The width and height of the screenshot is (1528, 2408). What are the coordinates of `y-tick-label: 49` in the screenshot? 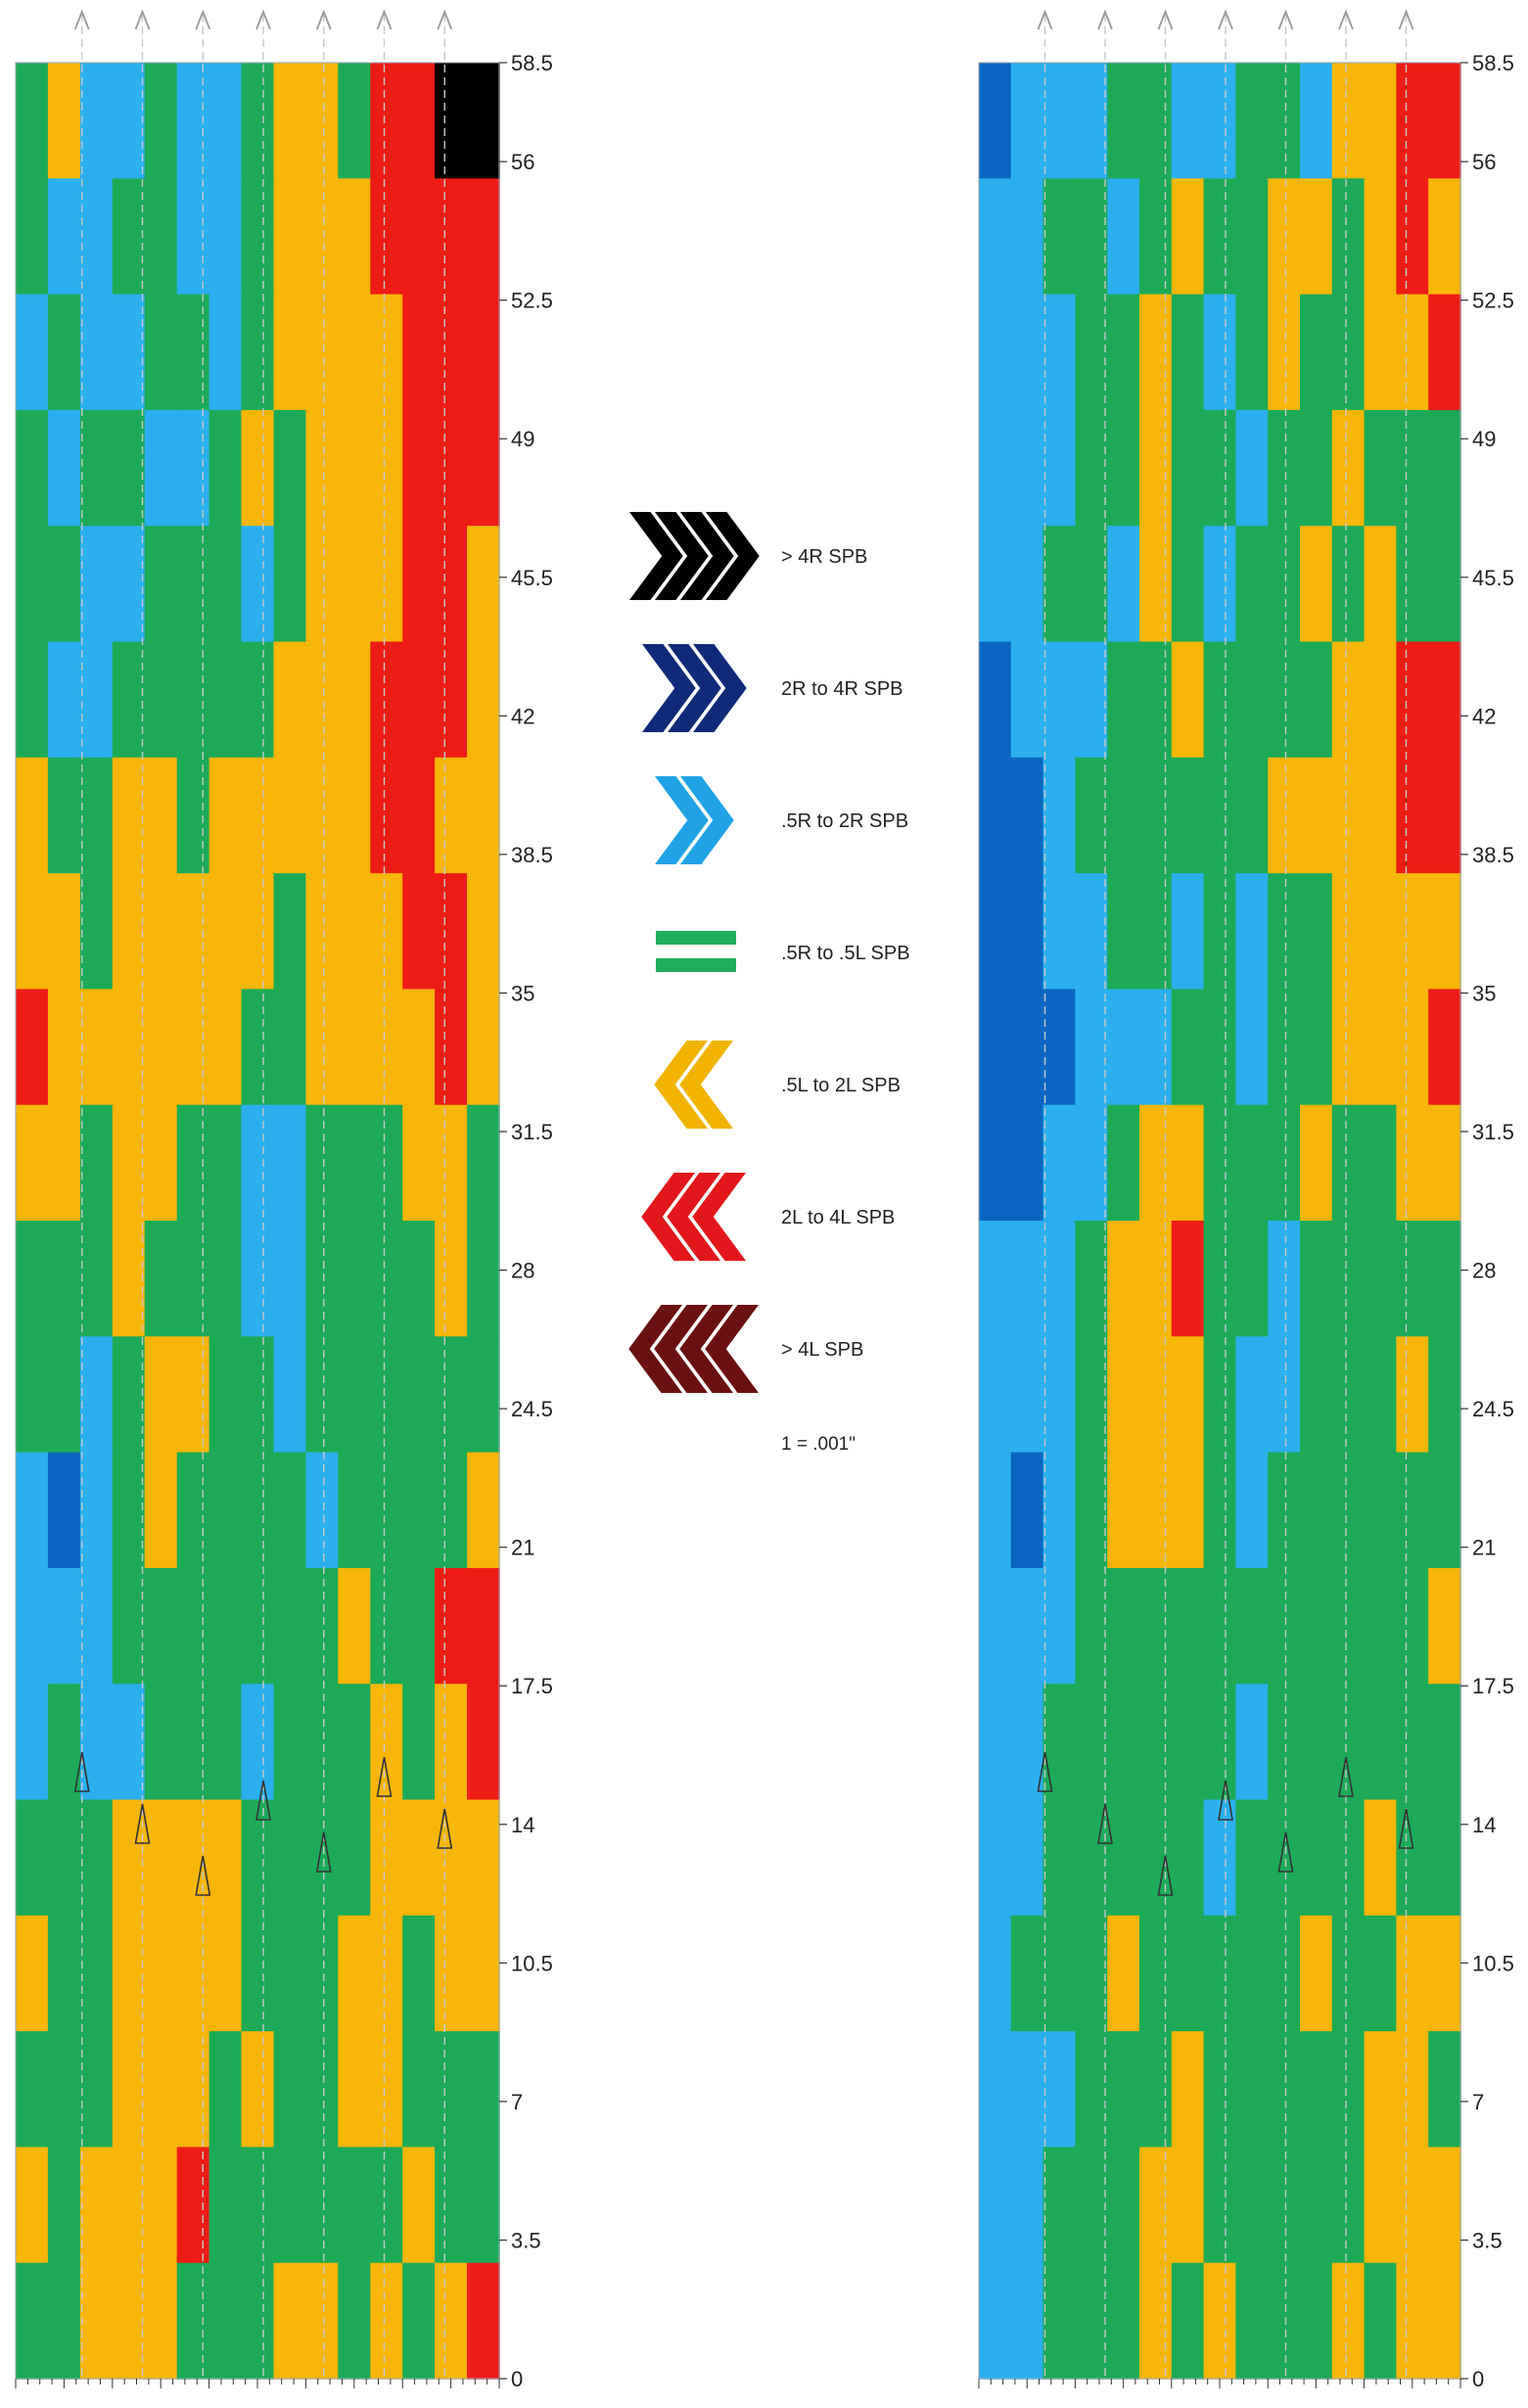 It's located at (522, 439).